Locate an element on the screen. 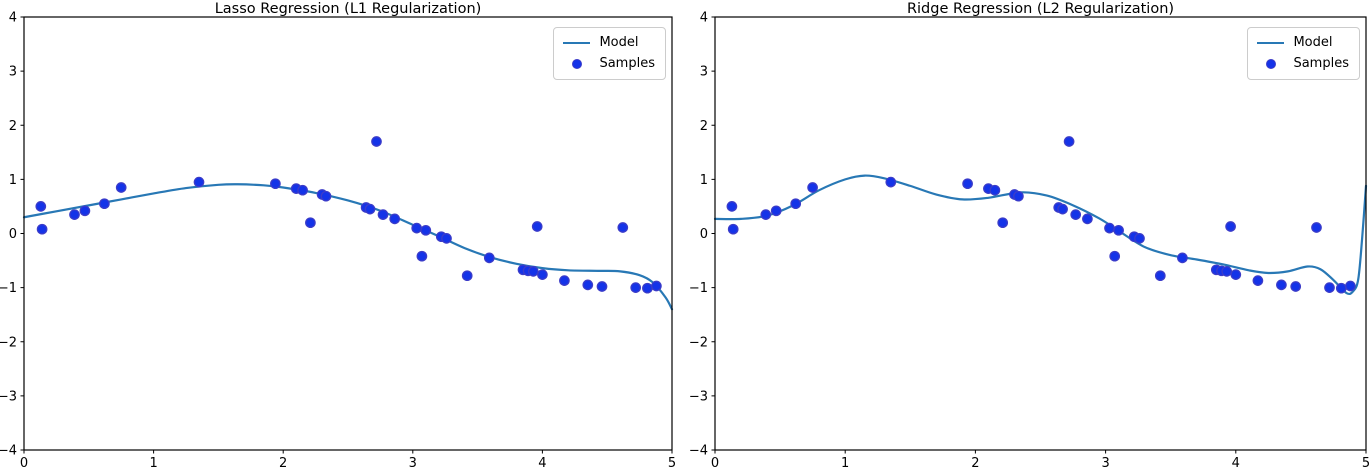 This screenshot has height=473, width=1372. legend-item-model: Model is located at coordinates (1303, 43).